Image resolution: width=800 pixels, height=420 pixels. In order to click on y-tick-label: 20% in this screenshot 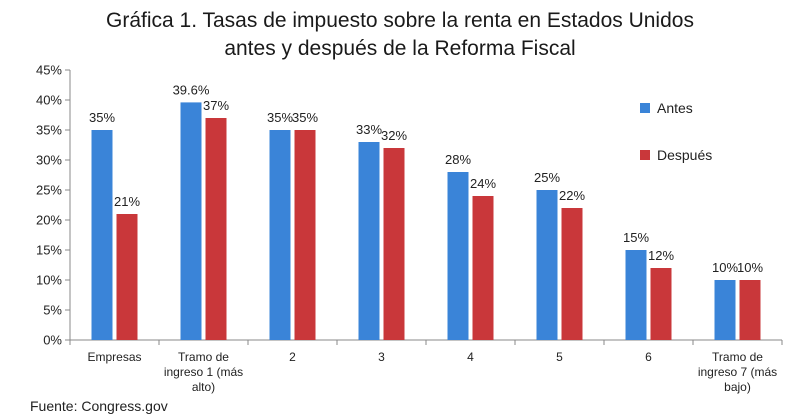, I will do `click(49, 220)`.